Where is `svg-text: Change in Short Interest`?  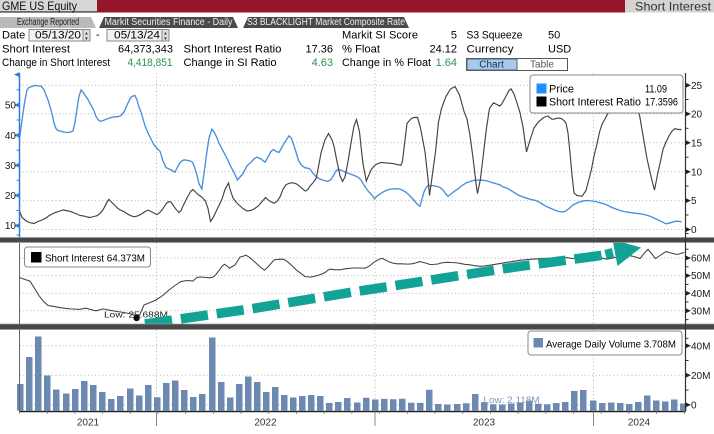 svg-text: Change in Short Interest is located at coordinates (56, 63).